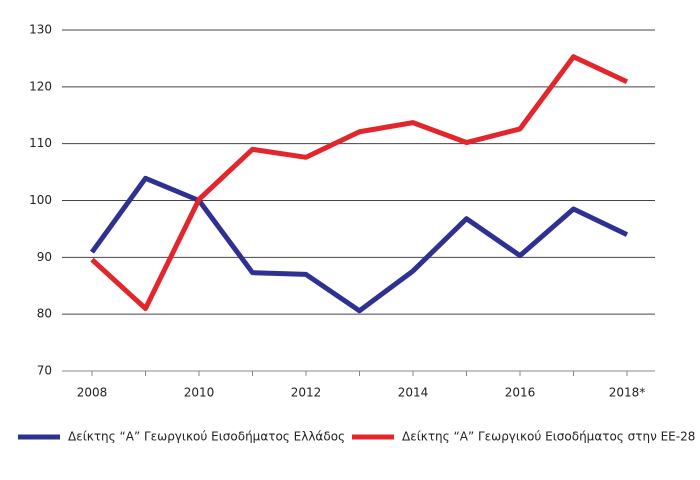  Describe the element at coordinates (40, 30) in the screenshot. I see `y-tick-label: 130` at that location.